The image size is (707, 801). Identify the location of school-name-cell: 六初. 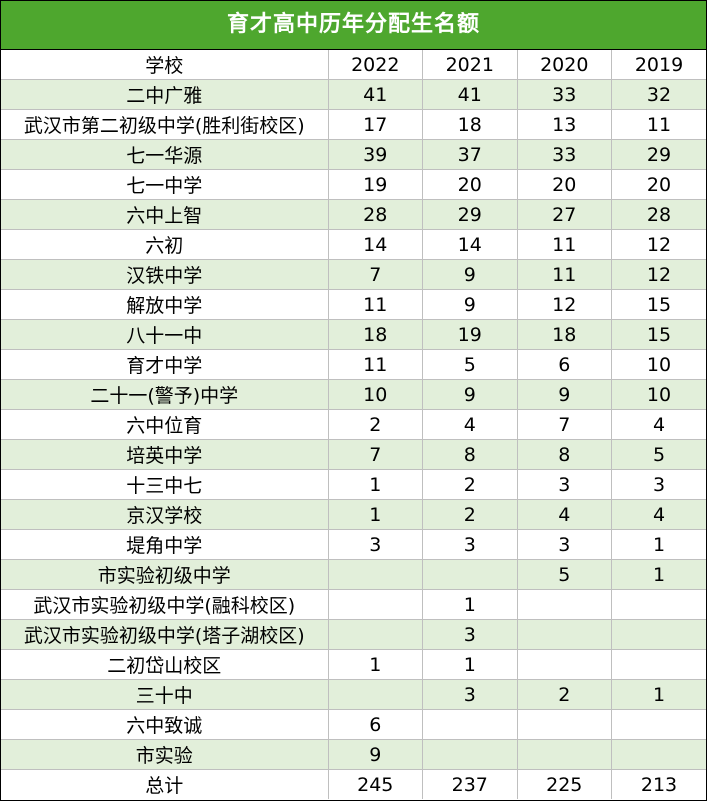
(165, 244).